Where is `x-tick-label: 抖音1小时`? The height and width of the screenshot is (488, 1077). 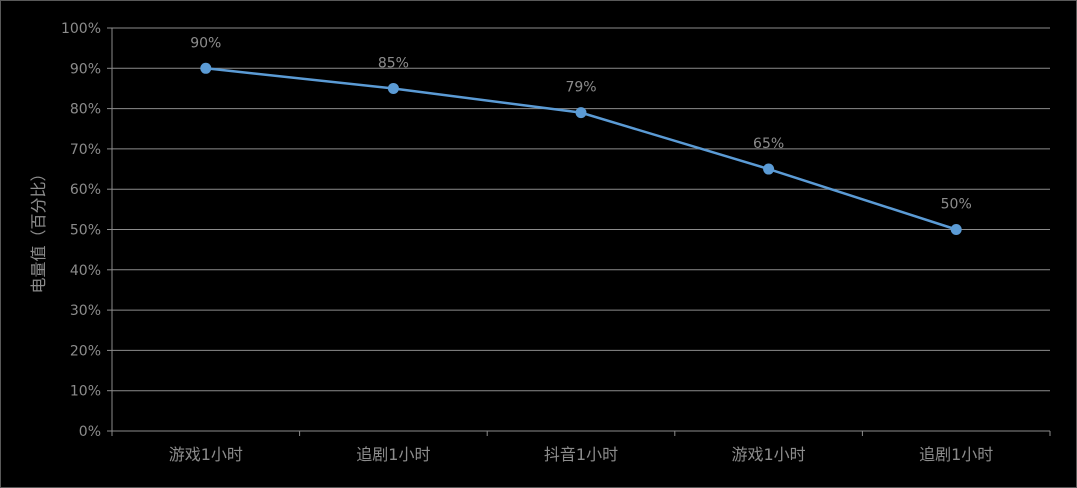
x-tick-label: 抖音1小时 is located at coordinates (581, 454).